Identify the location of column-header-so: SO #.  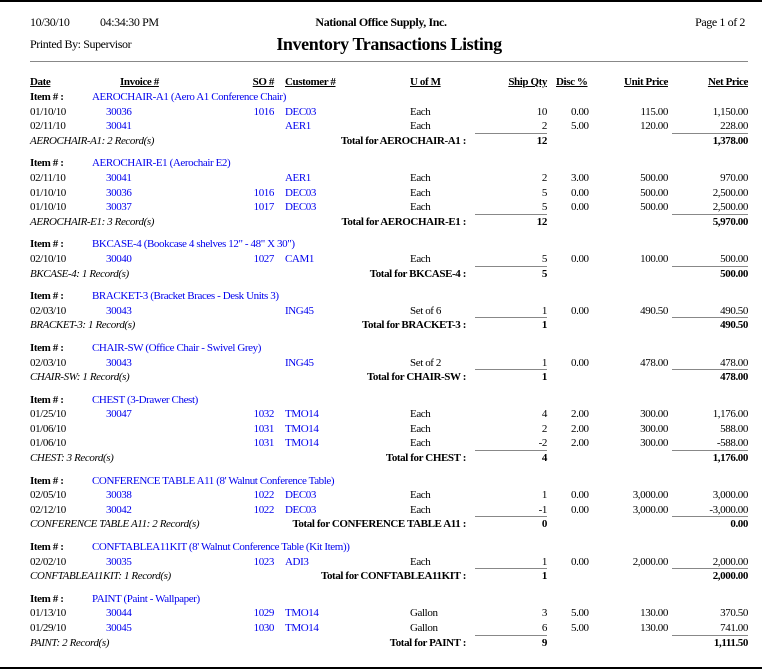
(263, 82).